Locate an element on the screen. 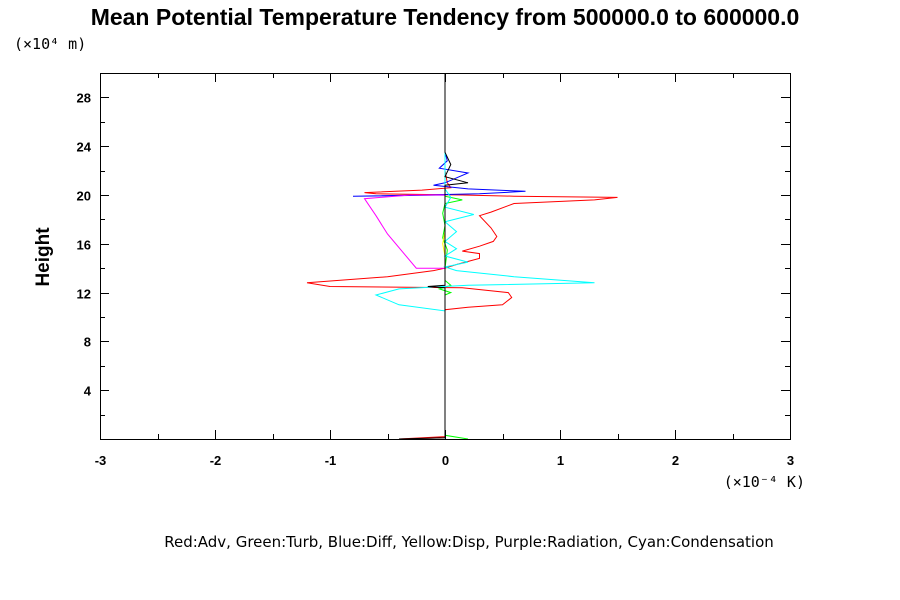  y-axis-units: (×10⁴ m) is located at coordinates (50, 44).